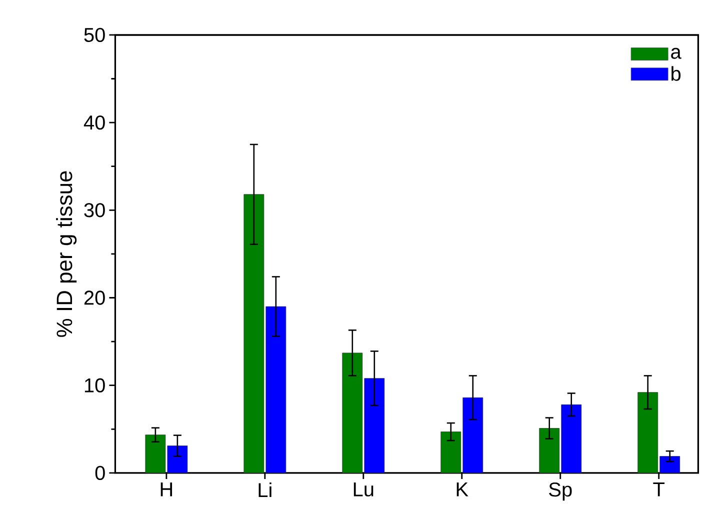 The image size is (705, 515). Describe the element at coordinates (560, 491) in the screenshot. I see `x-tick-label: Sp` at that location.